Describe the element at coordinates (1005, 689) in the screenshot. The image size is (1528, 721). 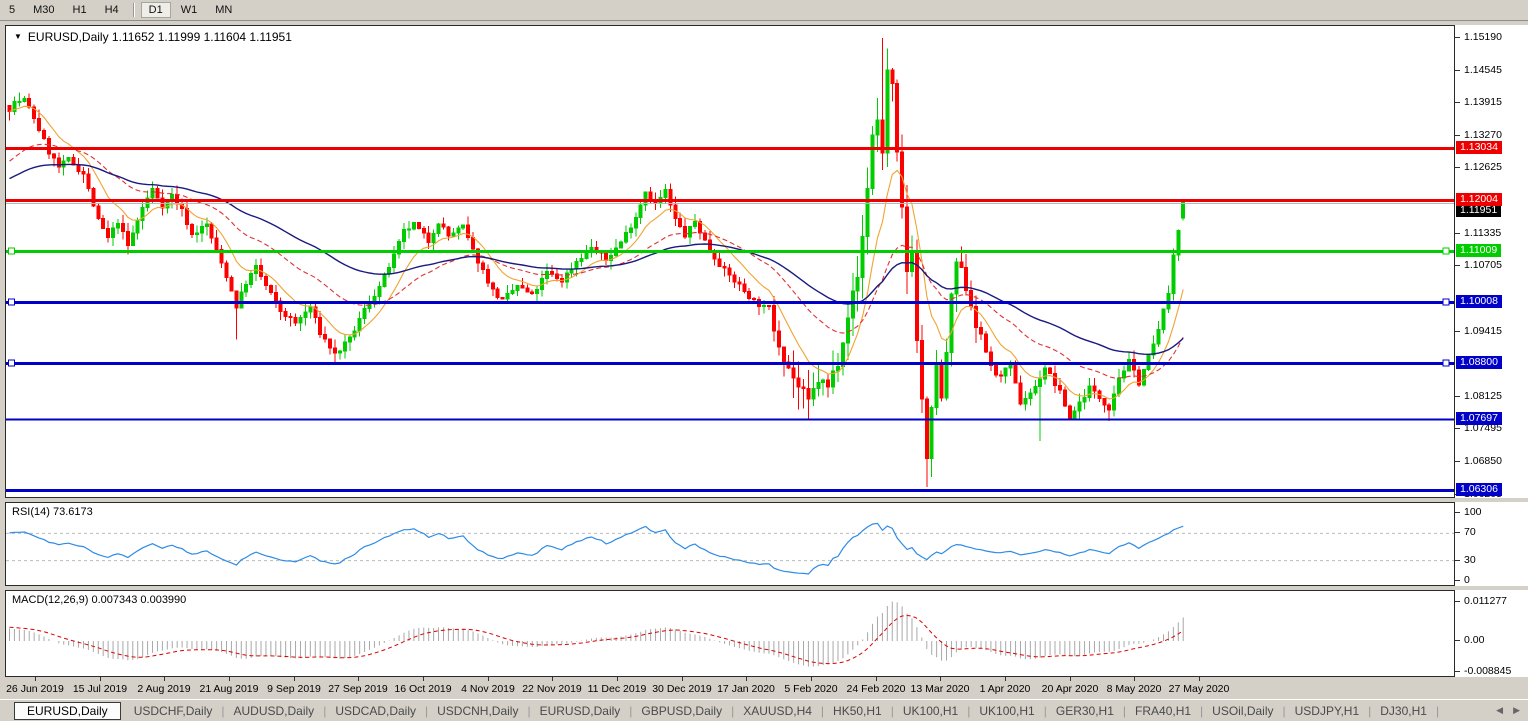
I see `date-tick-label: 1 Apr 2020` at that location.